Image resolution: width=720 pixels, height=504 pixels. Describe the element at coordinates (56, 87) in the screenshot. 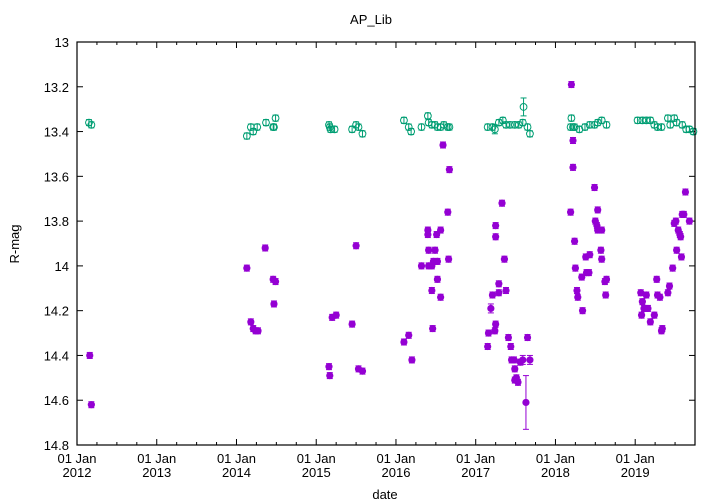

I see `y-tick-label: 13.2` at that location.